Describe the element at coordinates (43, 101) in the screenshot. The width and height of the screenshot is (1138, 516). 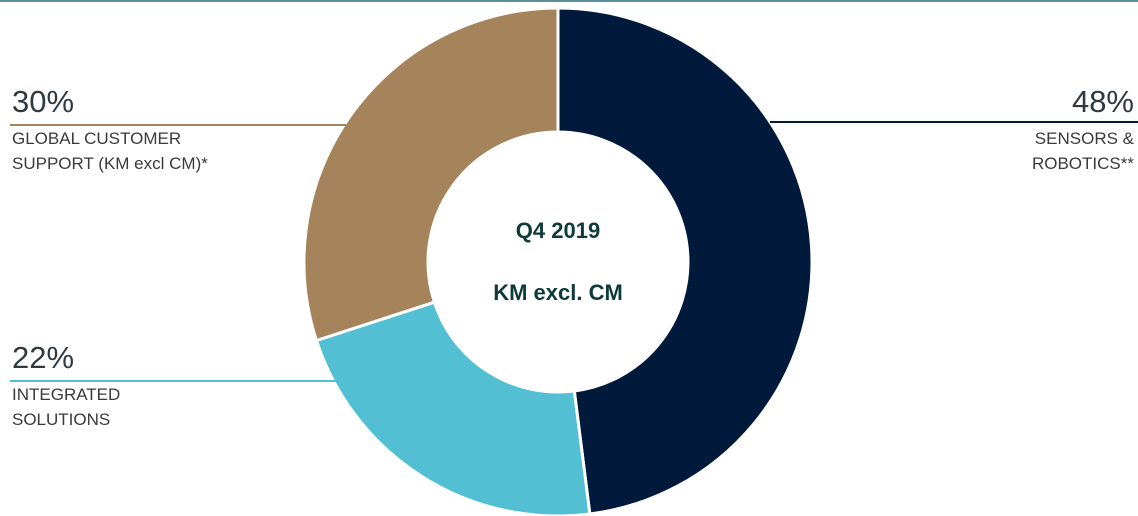
I see `value-label: 30%` at that location.